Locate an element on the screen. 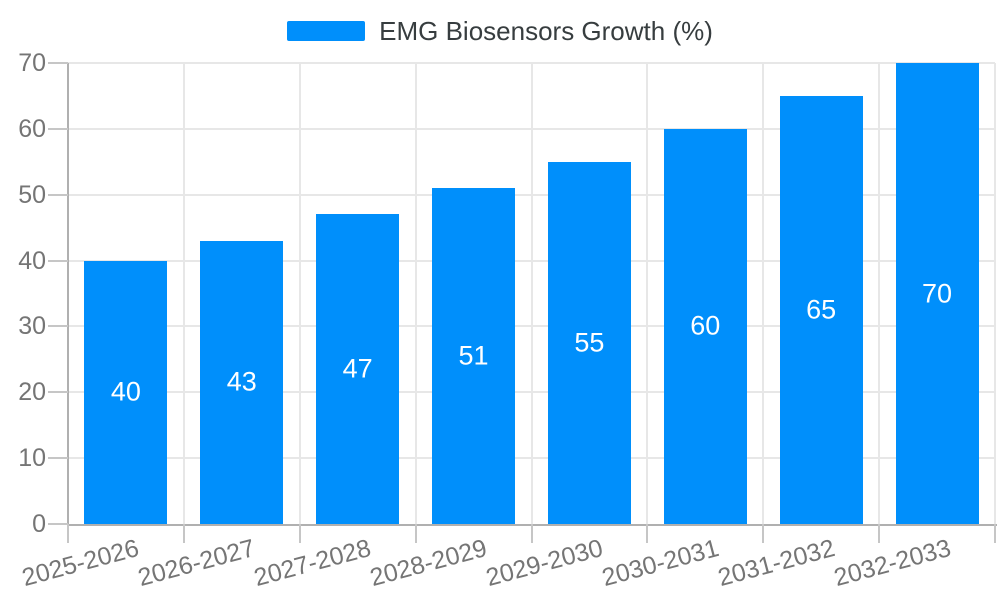  bar: 47 is located at coordinates (358, 369).